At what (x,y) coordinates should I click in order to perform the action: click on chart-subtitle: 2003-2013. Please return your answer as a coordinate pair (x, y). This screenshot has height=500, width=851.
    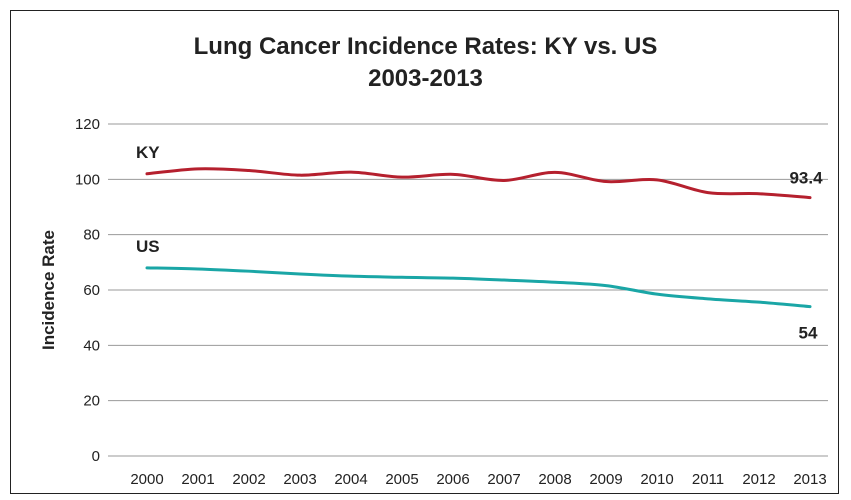
    Looking at the image, I should click on (425, 78).